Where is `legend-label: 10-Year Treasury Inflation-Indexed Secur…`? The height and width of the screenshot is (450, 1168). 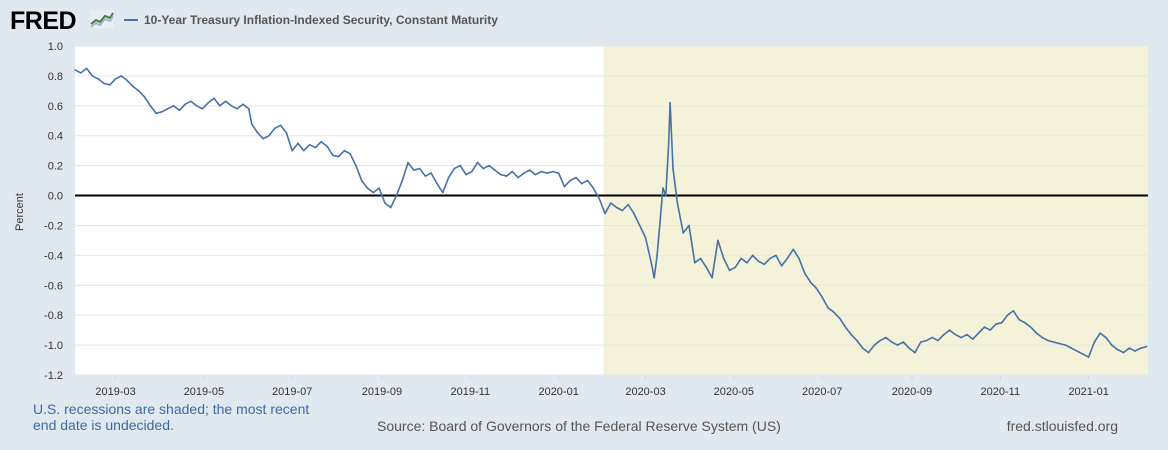 legend-label: 10-Year Treasury Inflation-Indexed Secur… is located at coordinates (321, 20).